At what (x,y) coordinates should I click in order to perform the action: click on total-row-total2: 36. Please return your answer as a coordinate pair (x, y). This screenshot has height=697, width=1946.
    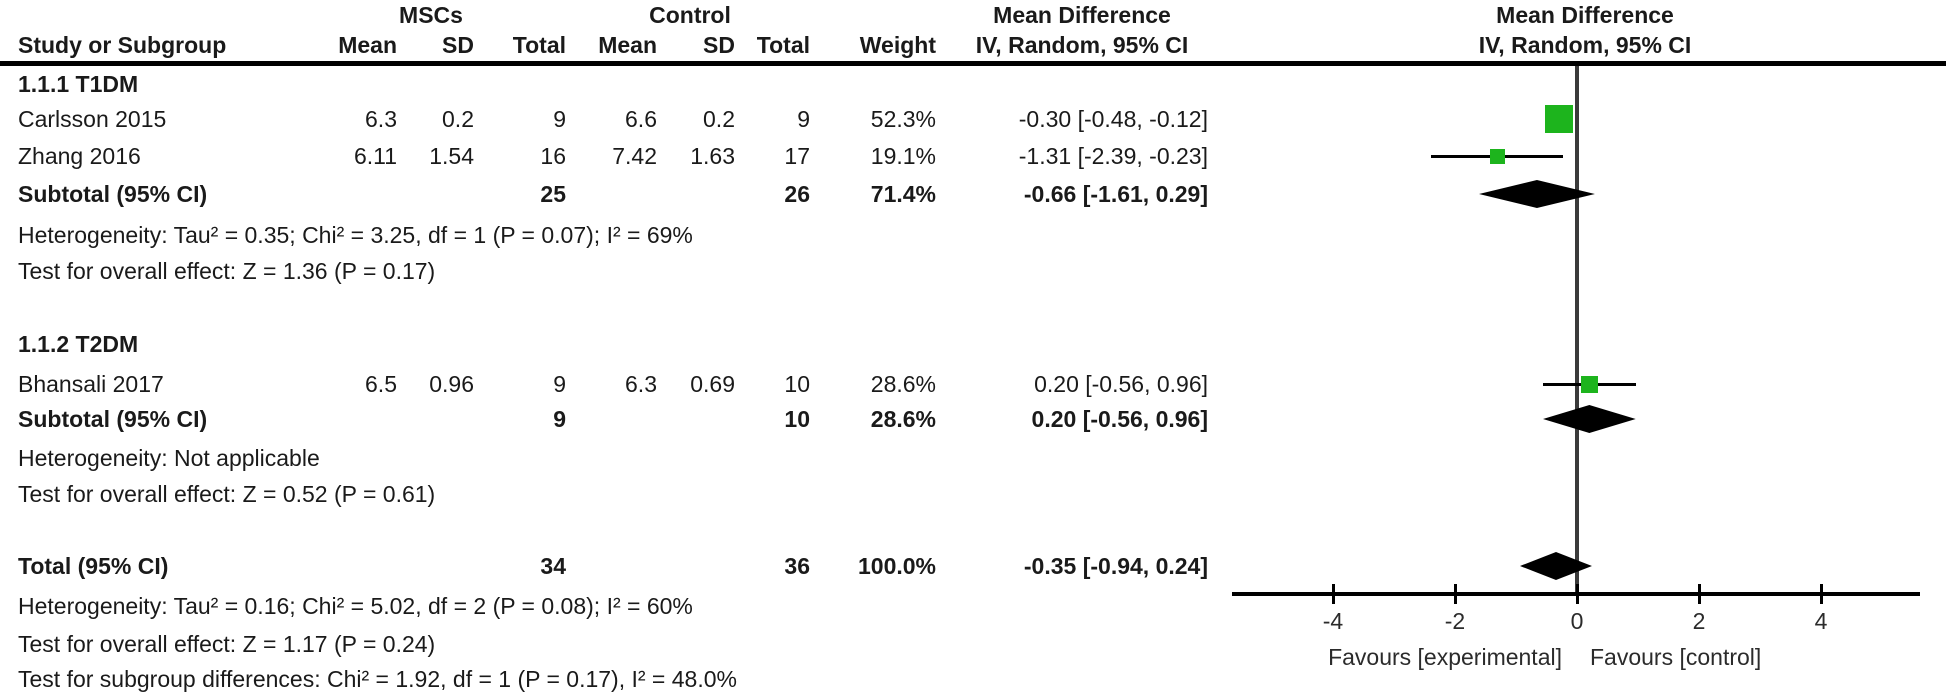
    Looking at the image, I should click on (797, 566).